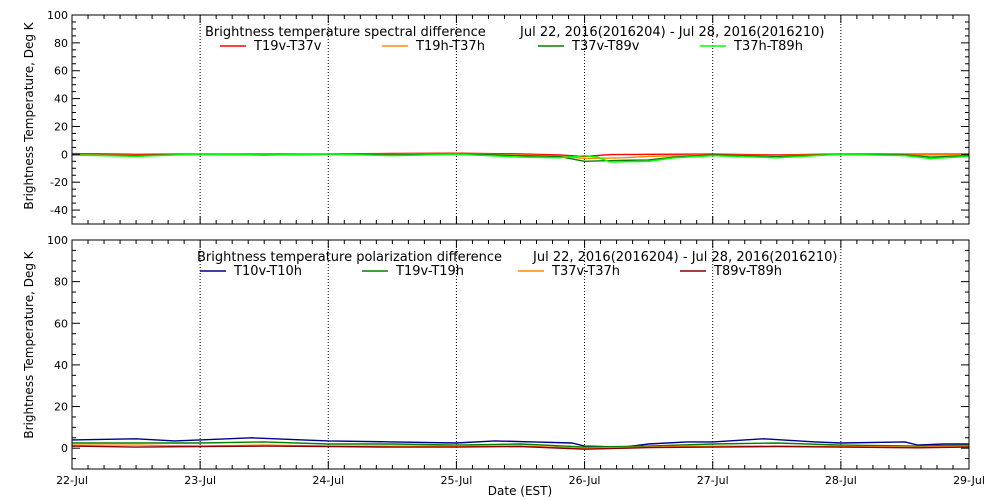  I want to click on legend-label: T89v-T89h, so click(747, 271).